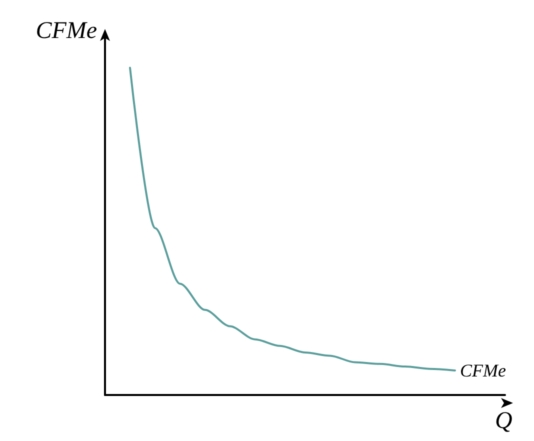 The width and height of the screenshot is (534, 441). What do you see at coordinates (67, 31) in the screenshot?
I see `y-axis-title: CFMe` at bounding box center [67, 31].